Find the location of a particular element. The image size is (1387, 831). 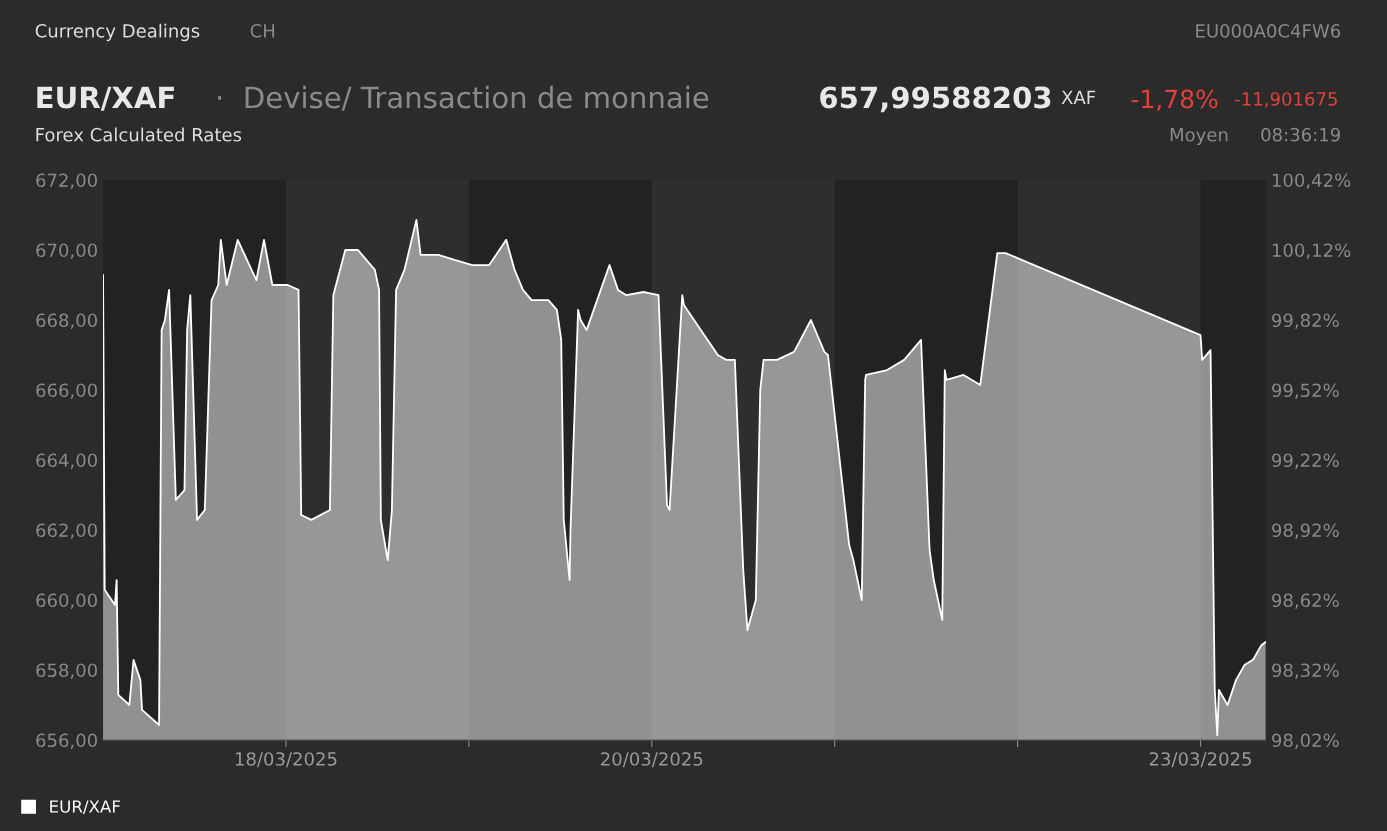

y-tick-label: 668,00 is located at coordinates (66, 321).